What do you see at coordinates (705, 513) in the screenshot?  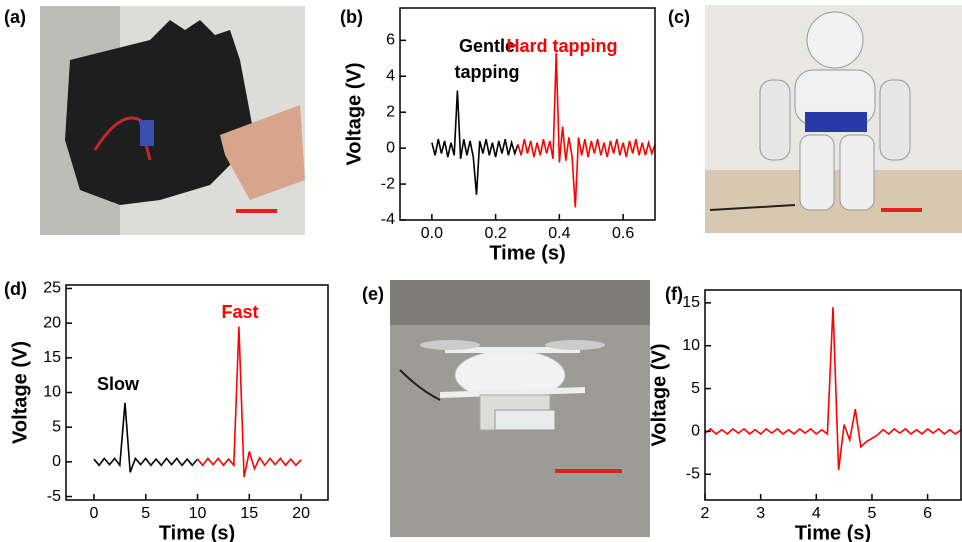 I see `x-tick-label: 2` at bounding box center [705, 513].